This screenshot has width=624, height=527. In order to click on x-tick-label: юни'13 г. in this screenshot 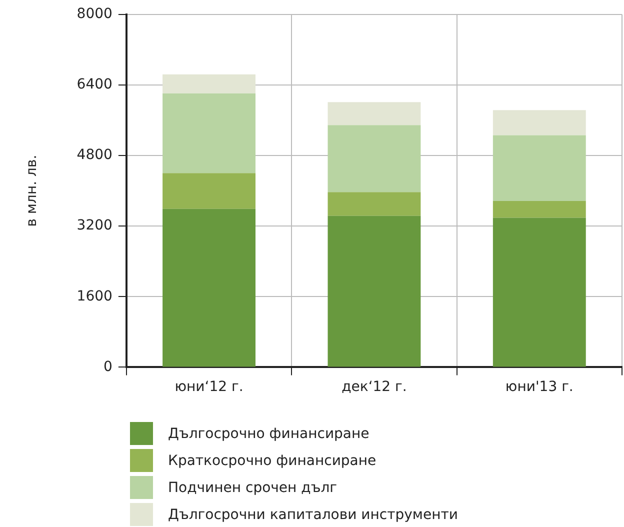, I will do `click(539, 387)`.